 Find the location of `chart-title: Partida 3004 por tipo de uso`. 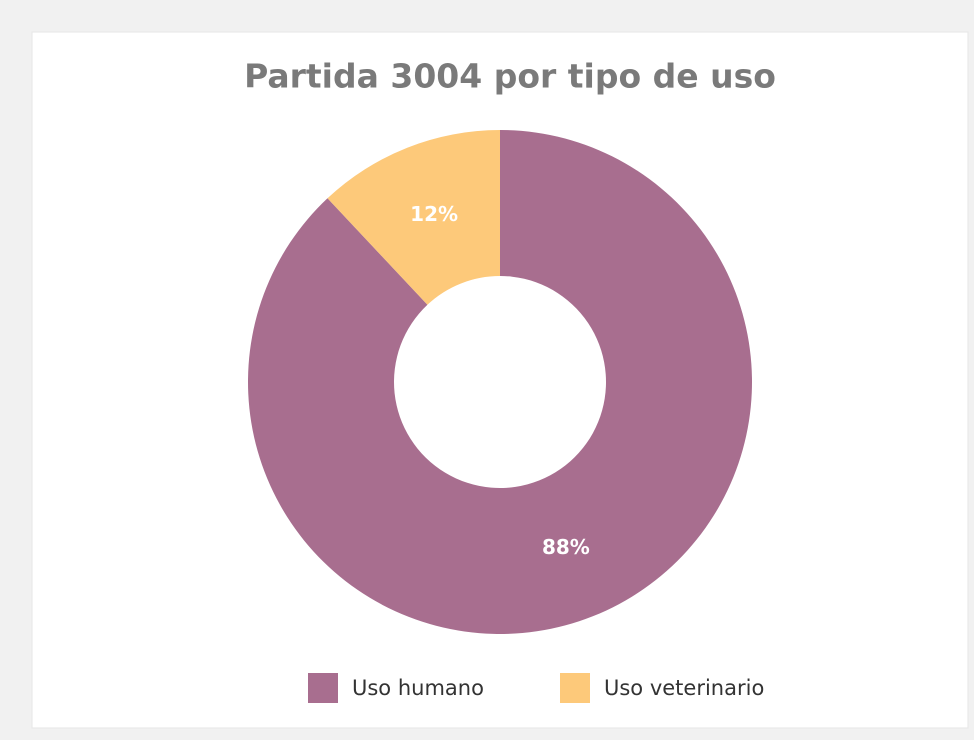

chart-title: Partida 3004 por tipo de uso is located at coordinates (510, 76).